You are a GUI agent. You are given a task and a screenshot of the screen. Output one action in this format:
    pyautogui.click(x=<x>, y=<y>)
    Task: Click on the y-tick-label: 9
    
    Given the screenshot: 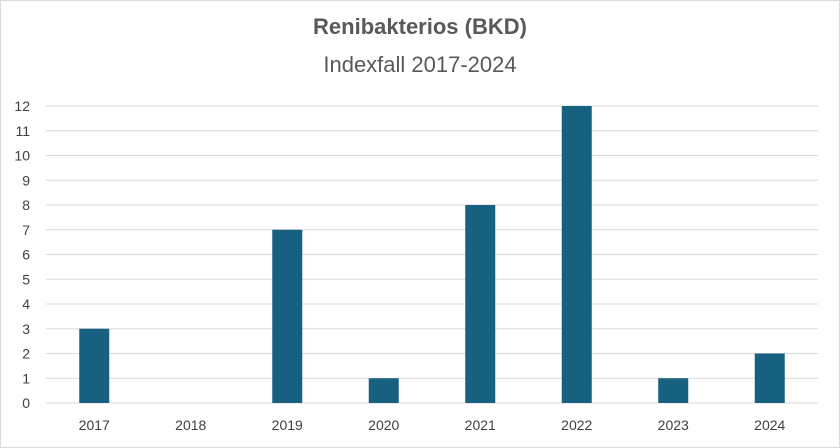 What is the action you would take?
    pyautogui.click(x=26, y=180)
    